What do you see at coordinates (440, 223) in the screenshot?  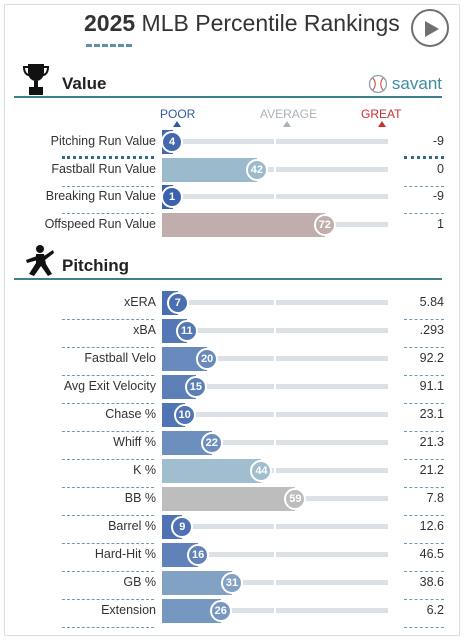 I see `metric-value: 1` at bounding box center [440, 223].